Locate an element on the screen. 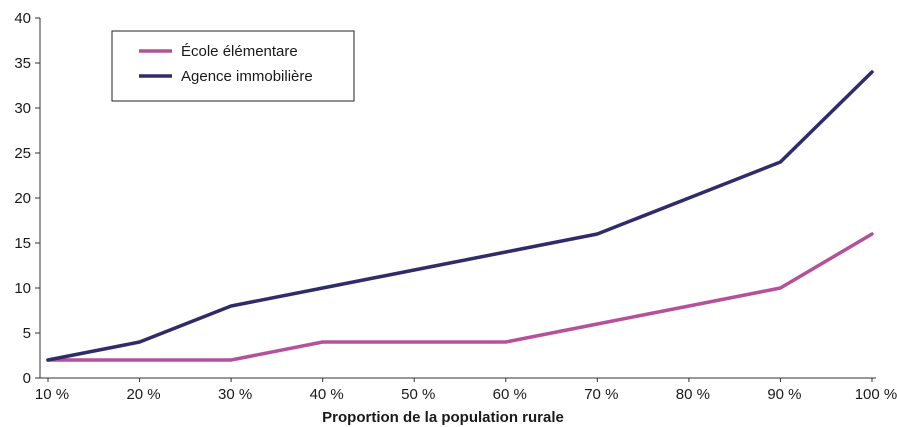 The height and width of the screenshot is (427, 897). x-tick-label: 60 % is located at coordinates (510, 394).